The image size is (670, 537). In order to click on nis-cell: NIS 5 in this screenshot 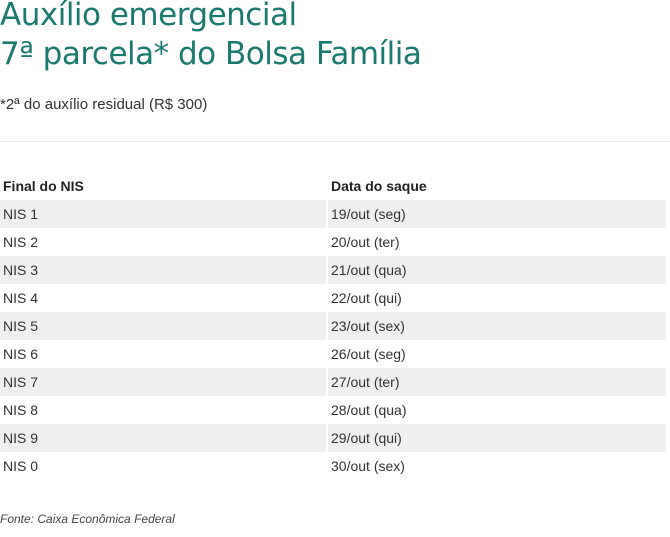, I will do `click(163, 326)`.